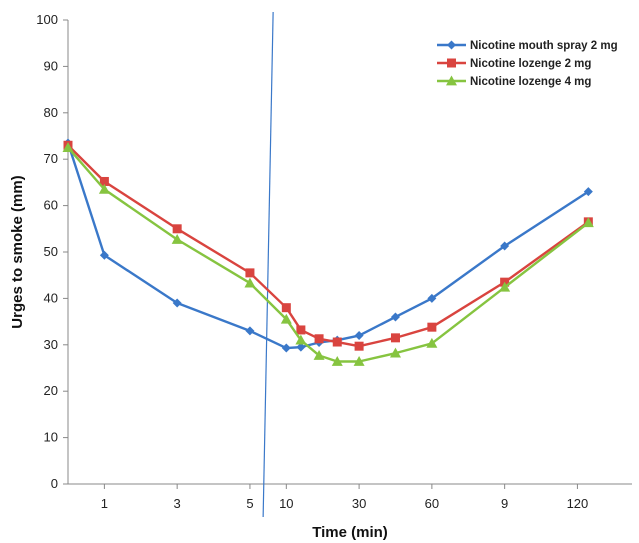 This screenshot has height=543, width=639. I want to click on y-tick-label: 70, so click(51, 158).